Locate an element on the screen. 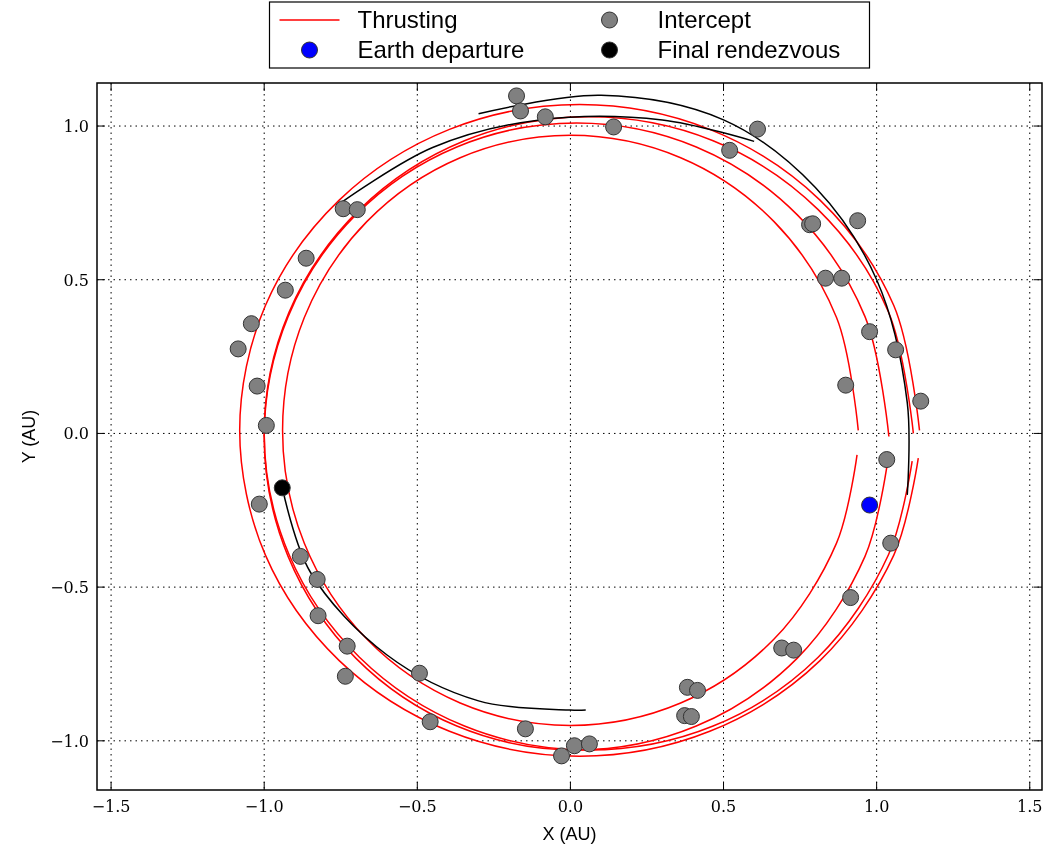 This screenshot has width=1047, height=854. legend-label: Intercept is located at coordinates (704, 19).